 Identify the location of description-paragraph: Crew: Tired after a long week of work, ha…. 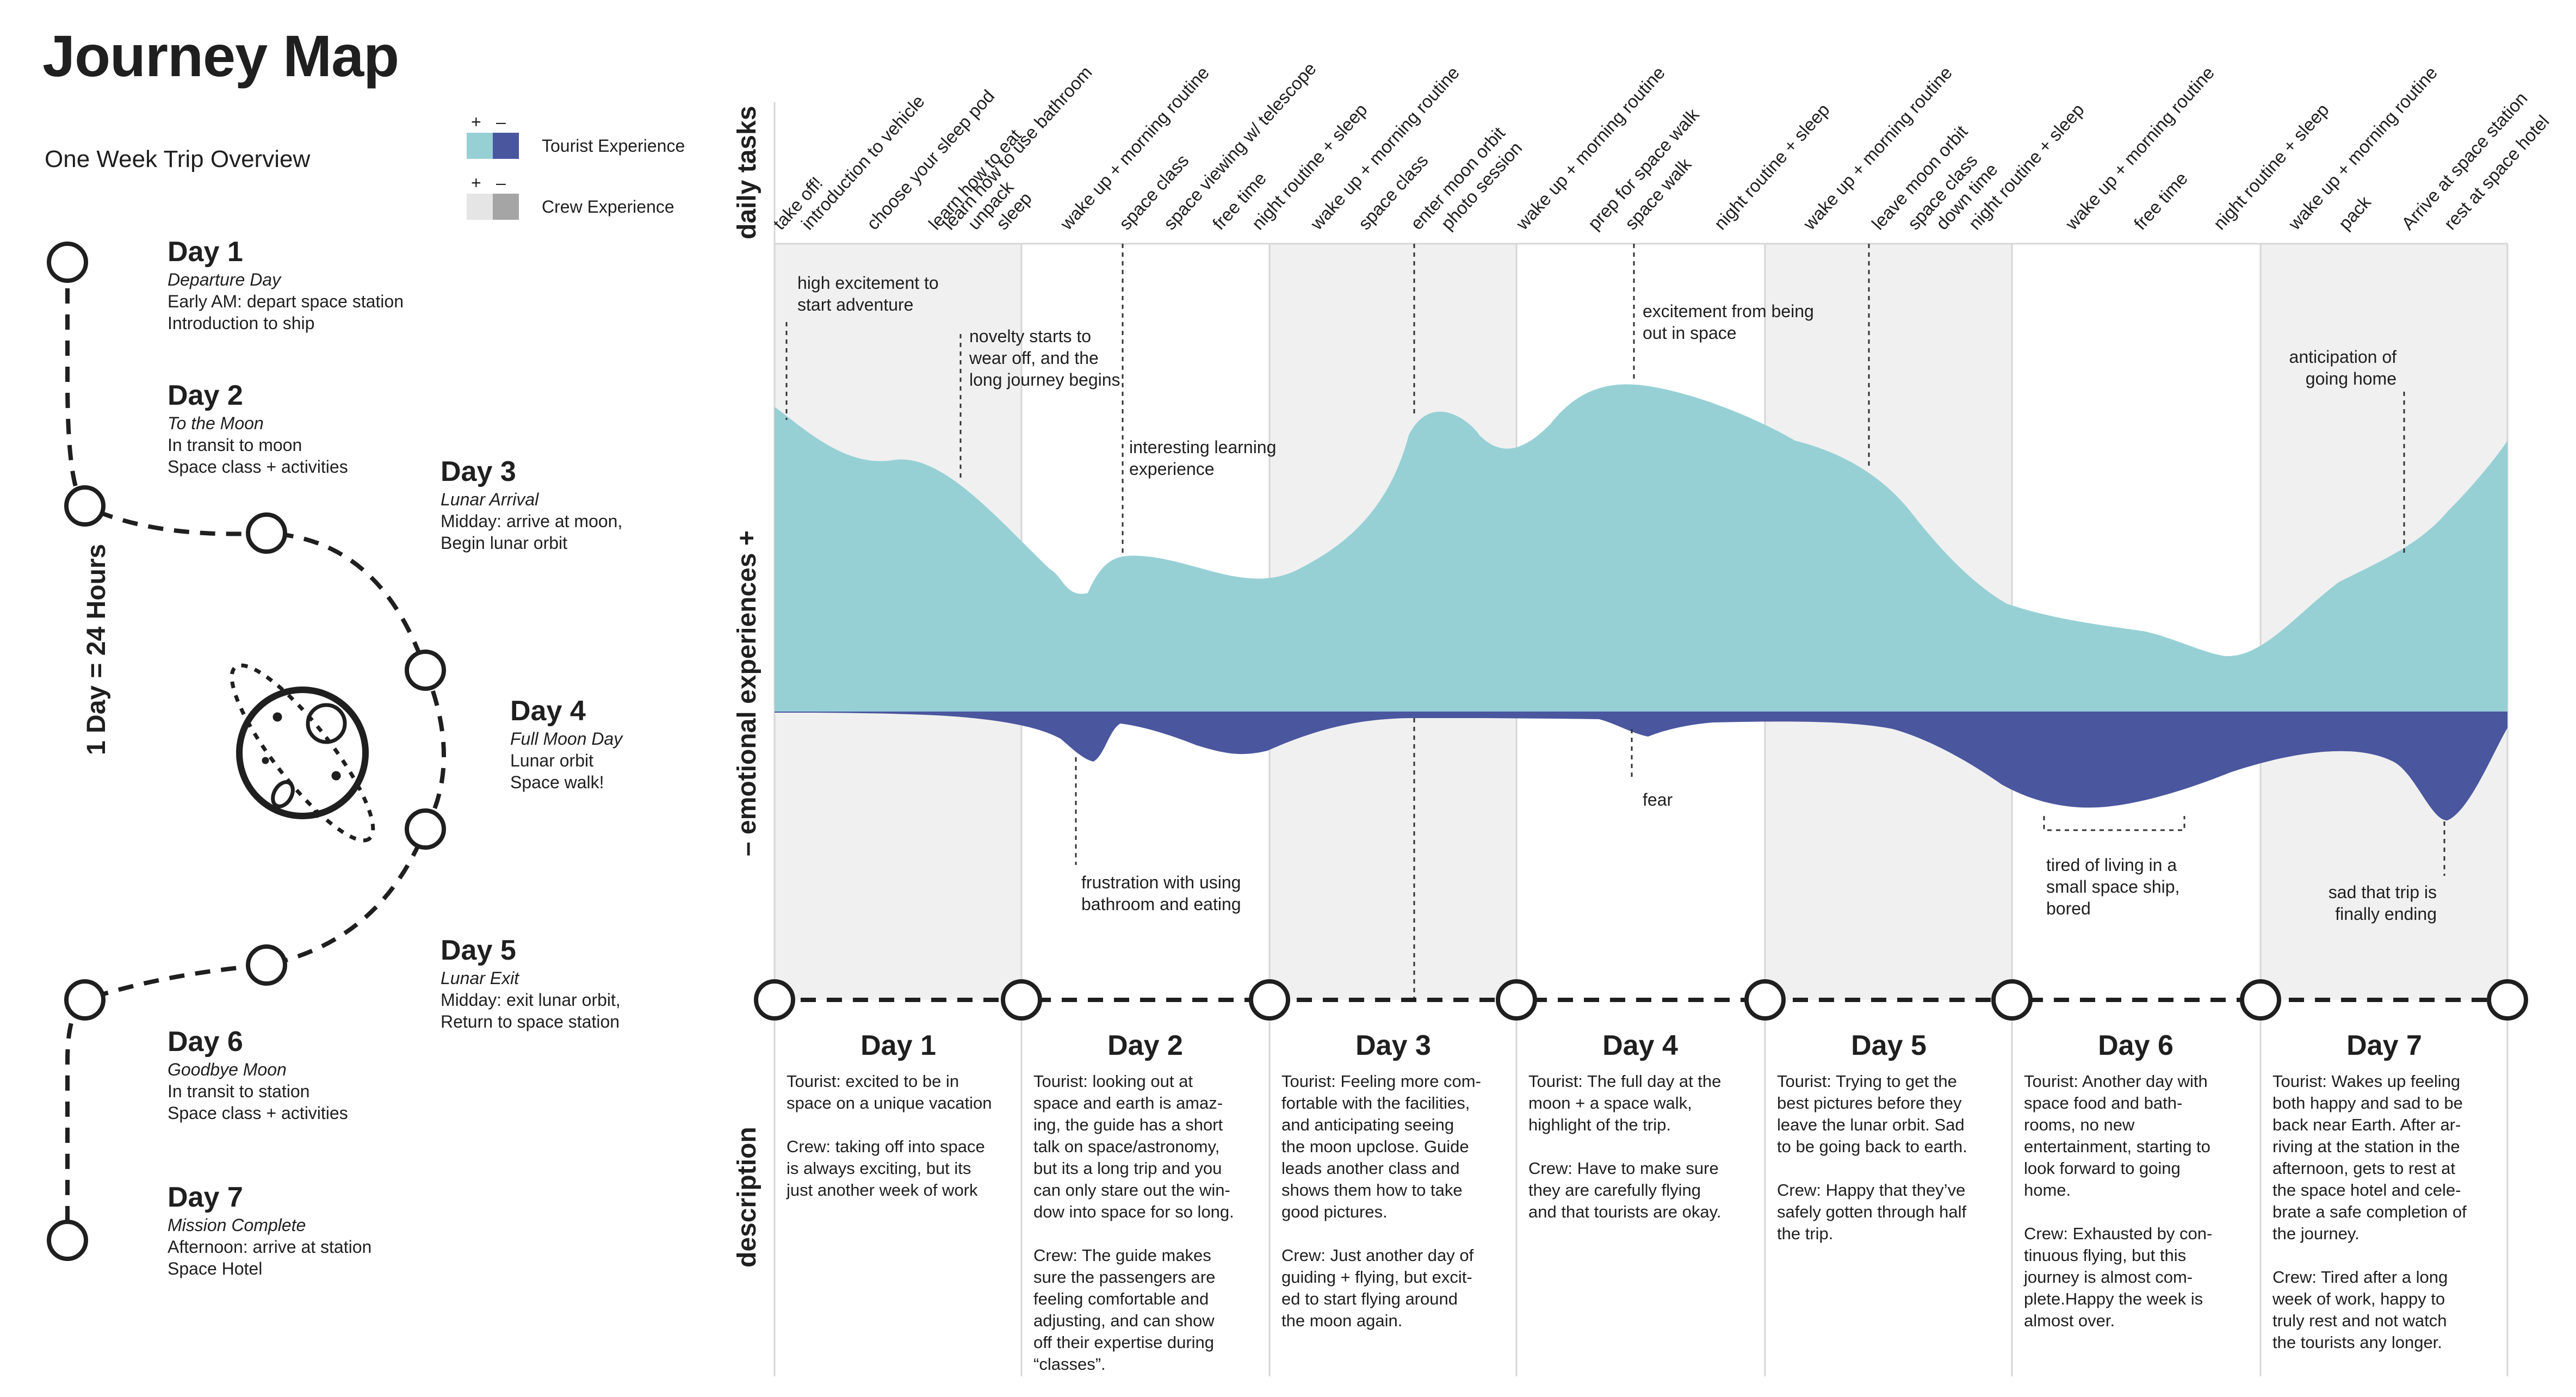
(2386, 1309).